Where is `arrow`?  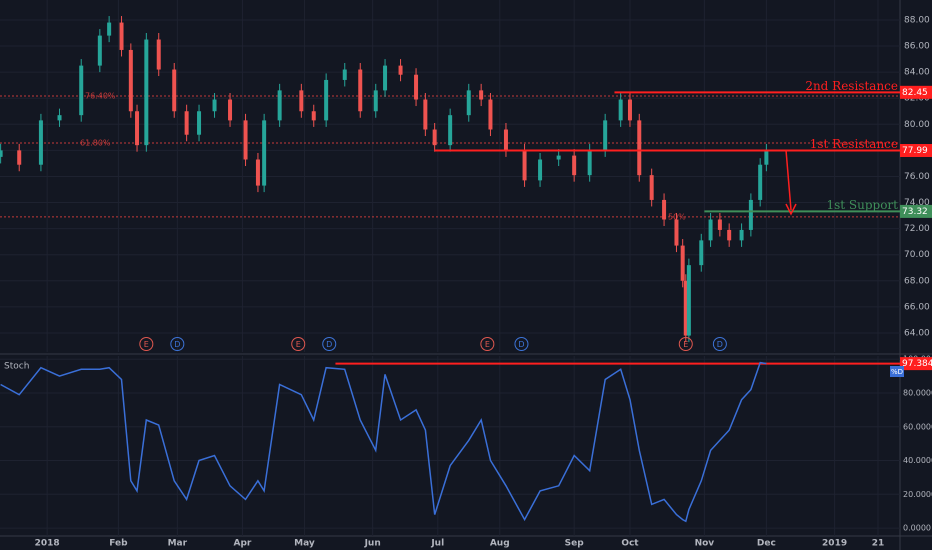 arrow is located at coordinates (788, 180).